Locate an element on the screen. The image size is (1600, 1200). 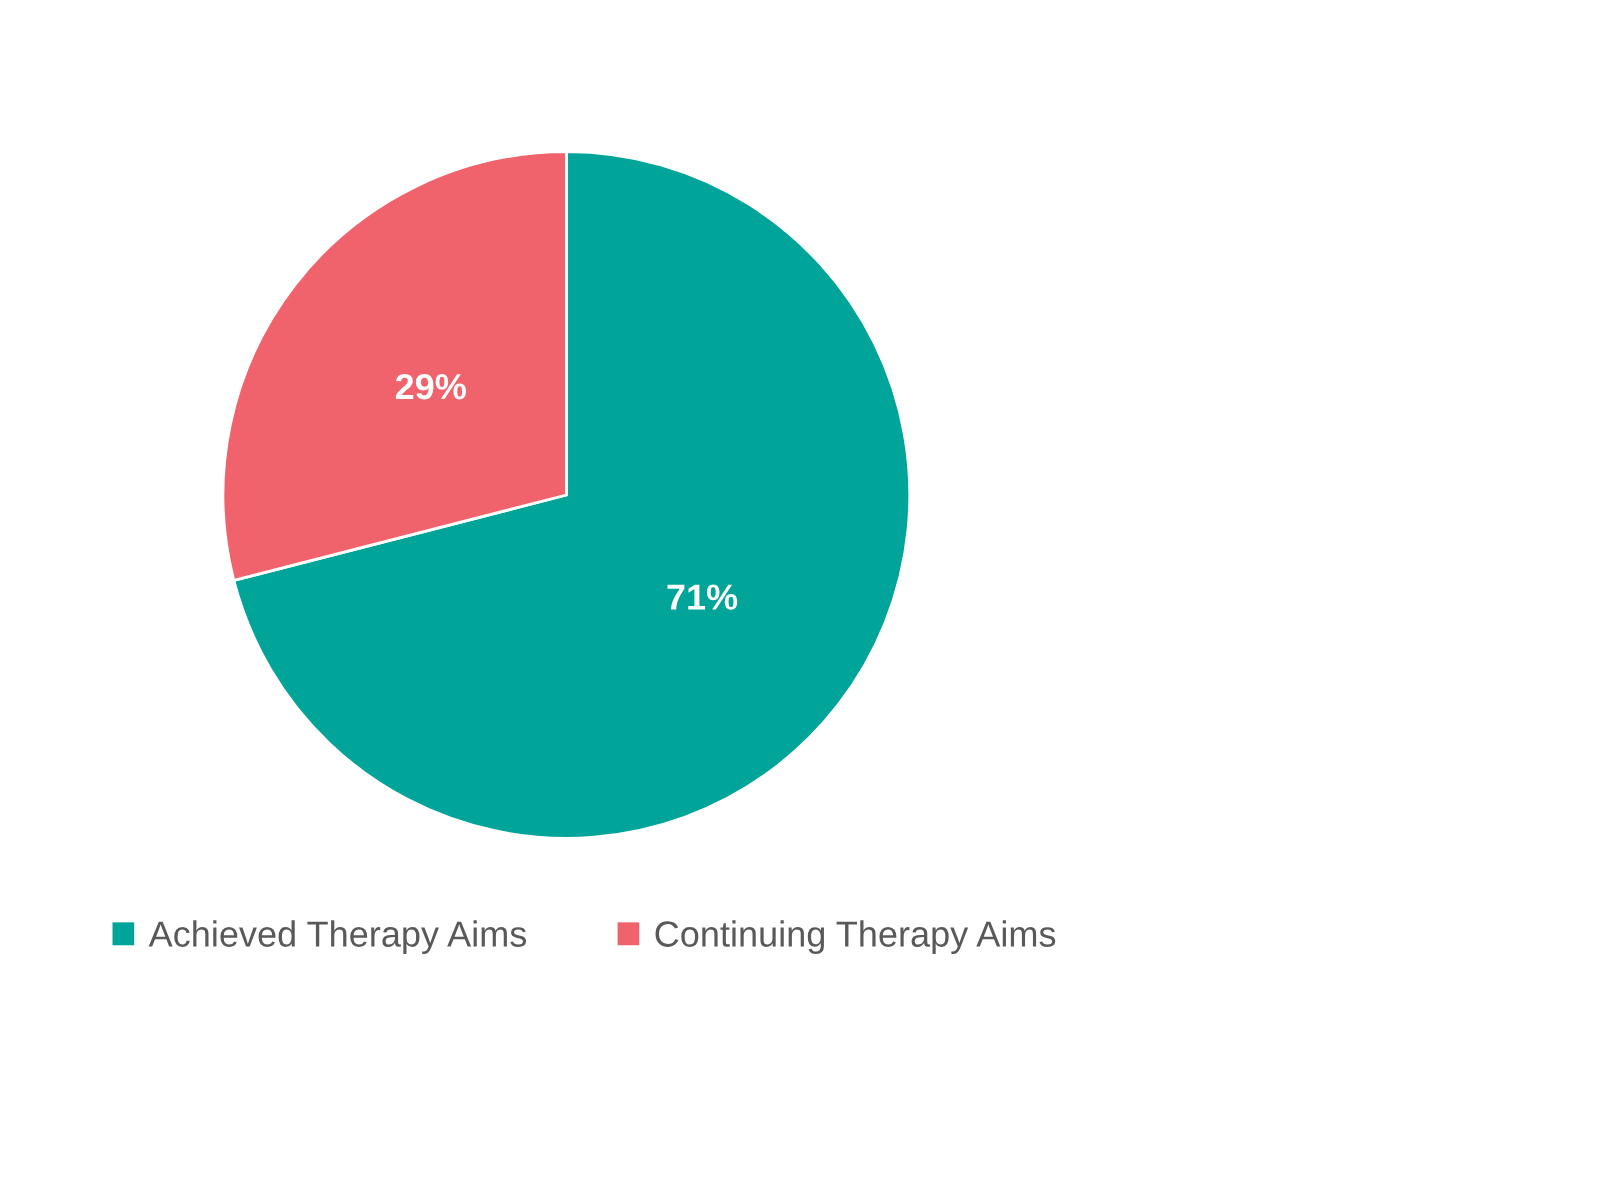
legend-label: Continuing Therapy Aims is located at coordinates (855, 937).